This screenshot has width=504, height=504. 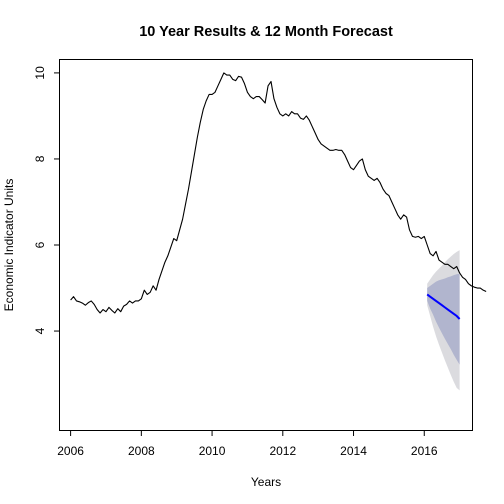 What do you see at coordinates (266, 32) in the screenshot?
I see `chart-title: 10 Year Results & 12 Month Forecast` at bounding box center [266, 32].